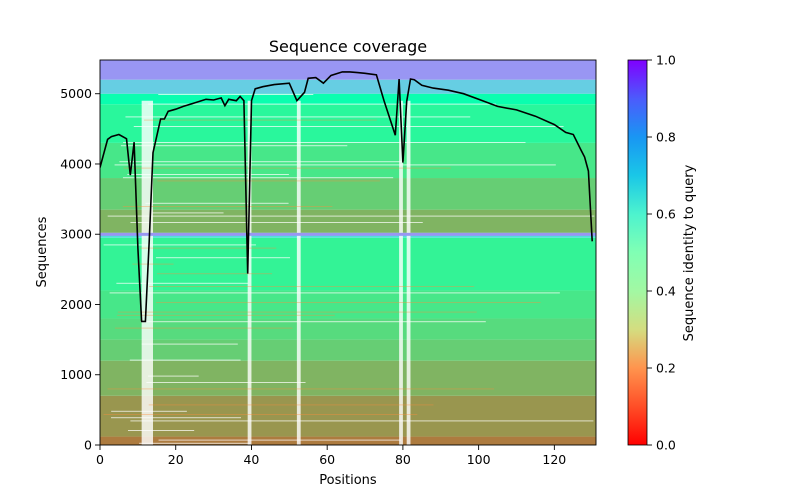  Describe the element at coordinates (666, 137) in the screenshot. I see `colorbar-tick-label: 0.8` at that location.